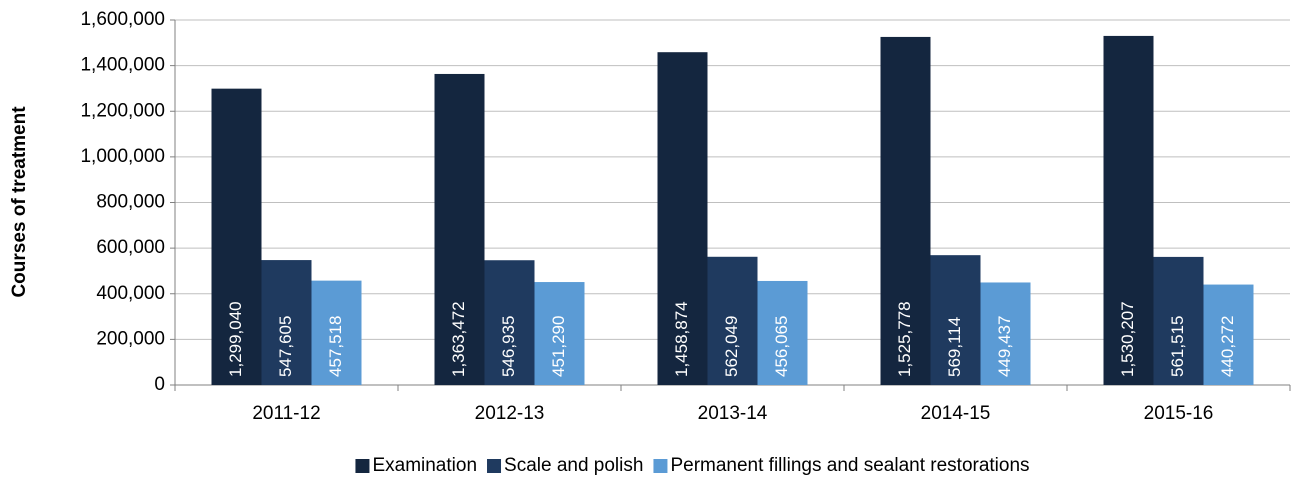 This screenshot has width=1292, height=486. What do you see at coordinates (122, 156) in the screenshot?
I see `y-tick-label: 1,000,000` at bounding box center [122, 156].